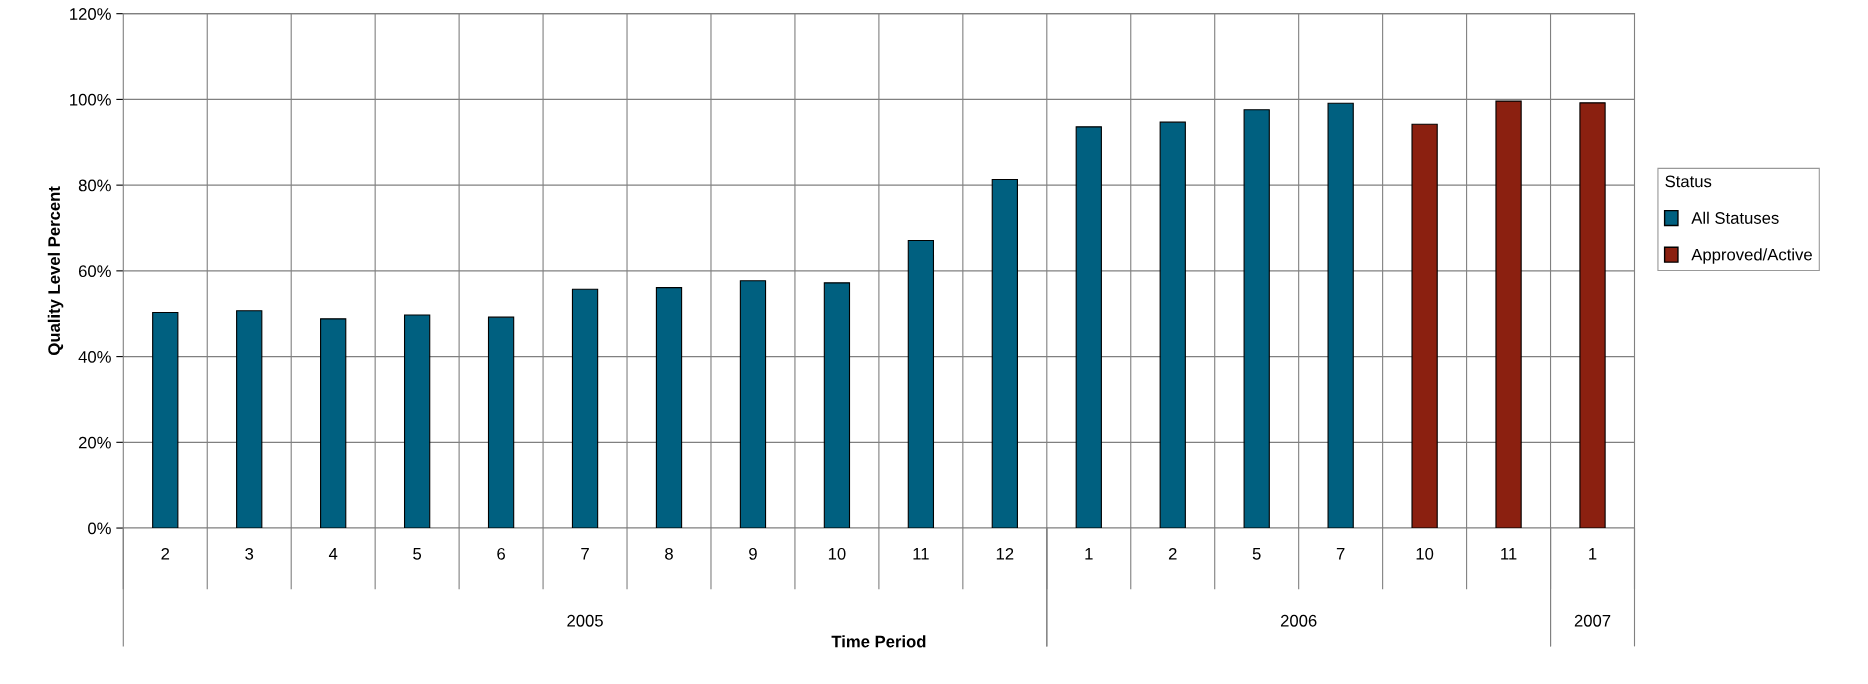  Describe the element at coordinates (753, 553) in the screenshot. I see `x-tick-label: 9` at that location.